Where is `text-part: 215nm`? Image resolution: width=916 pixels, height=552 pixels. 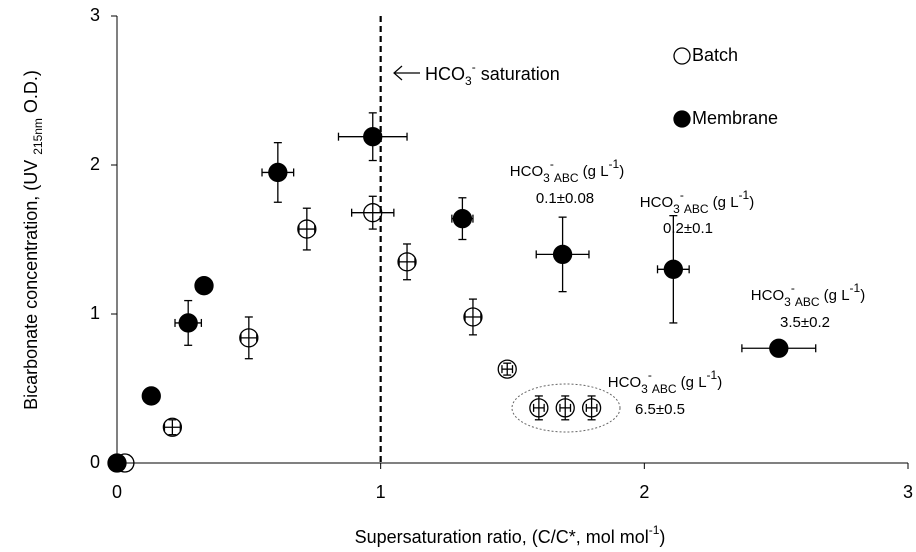 text-part: 215nm is located at coordinates (38, 136).